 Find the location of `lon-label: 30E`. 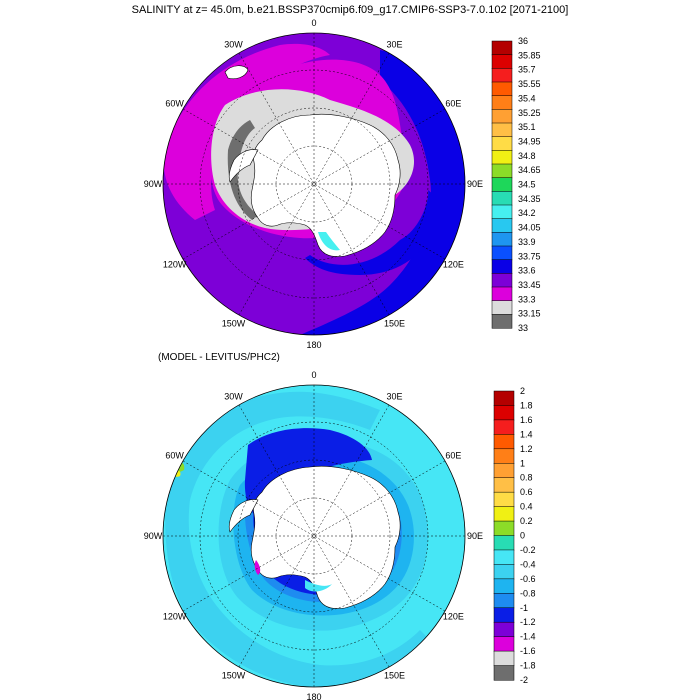

lon-label: 30E is located at coordinates (394, 397).